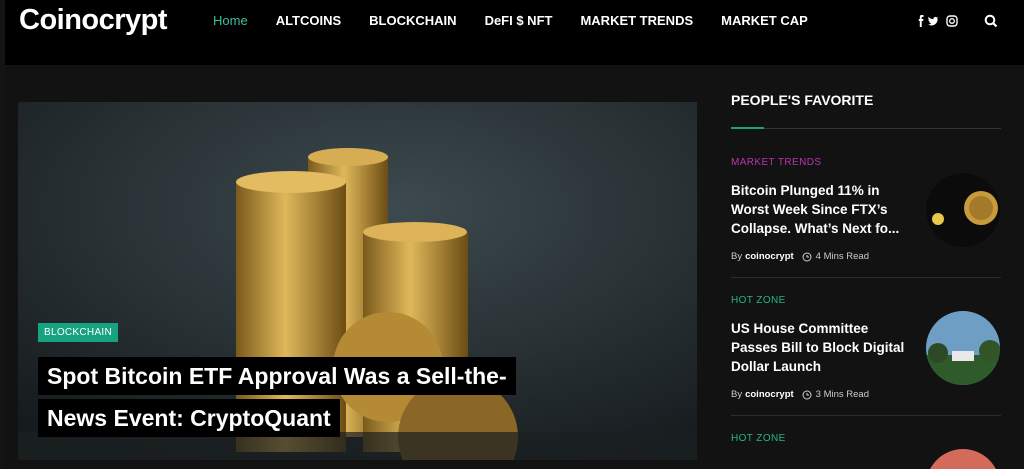 The width and height of the screenshot is (1024, 469). I want to click on nav-link: ALTCOINS, so click(308, 20).